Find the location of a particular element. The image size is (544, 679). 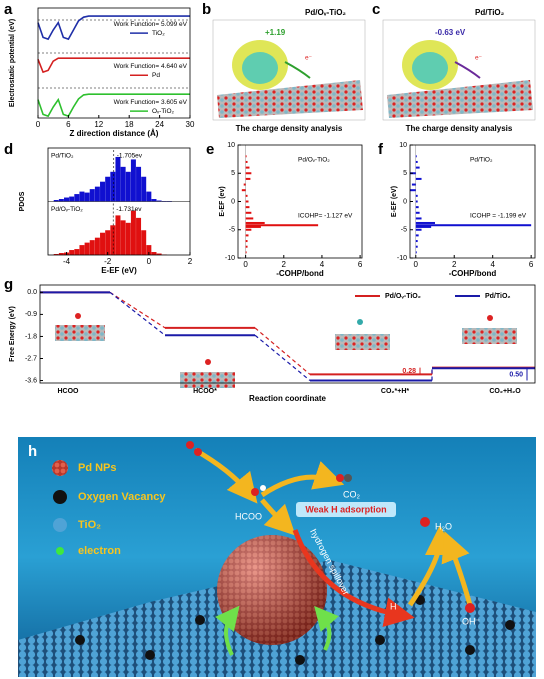

y-tick-label: -0.9 is located at coordinates (31, 314).